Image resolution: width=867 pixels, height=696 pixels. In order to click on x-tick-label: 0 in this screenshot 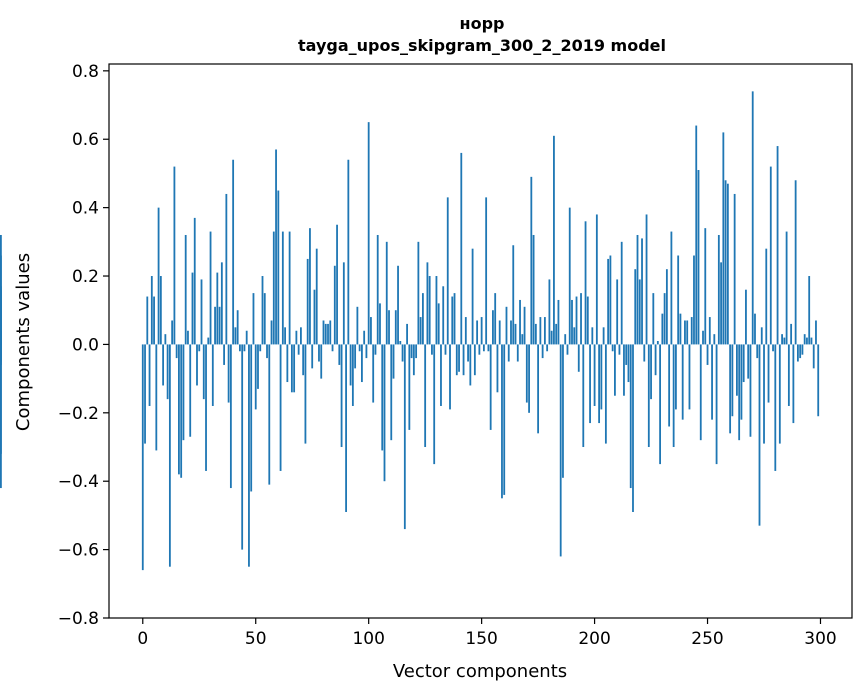, I will do `click(142, 639)`.